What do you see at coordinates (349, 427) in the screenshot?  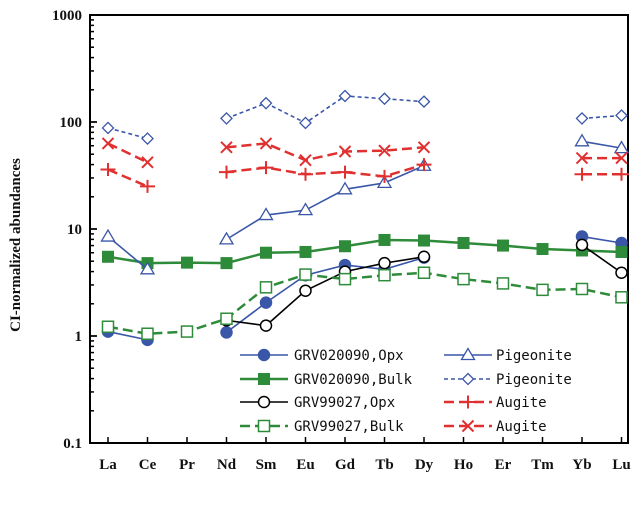 I see `legend-label: GRV99027,Bulk` at bounding box center [349, 427].